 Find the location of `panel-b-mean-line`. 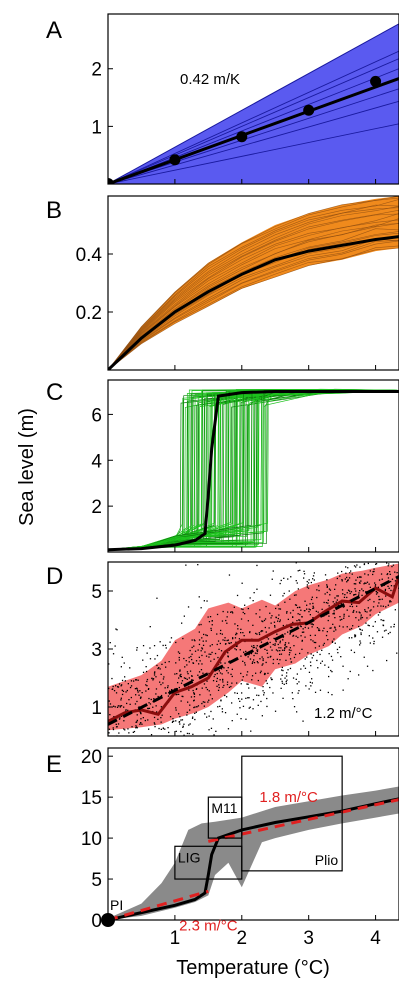

panel-b-mean-line is located at coordinates (253, 302).